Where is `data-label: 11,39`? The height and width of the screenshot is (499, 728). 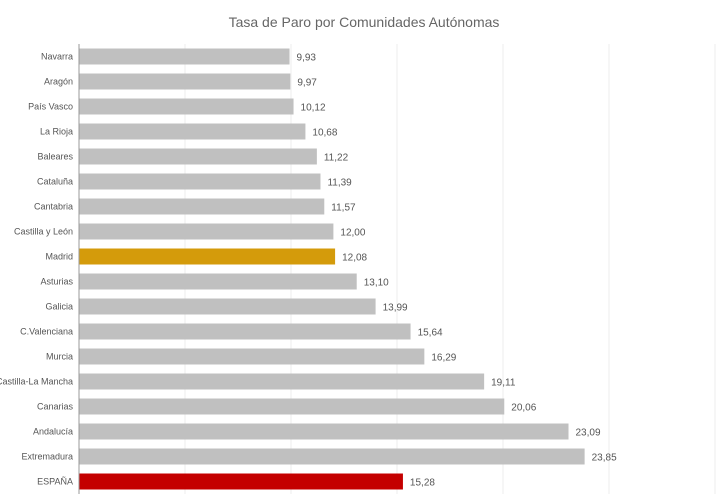 data-label: 11,39 is located at coordinates (339, 183).